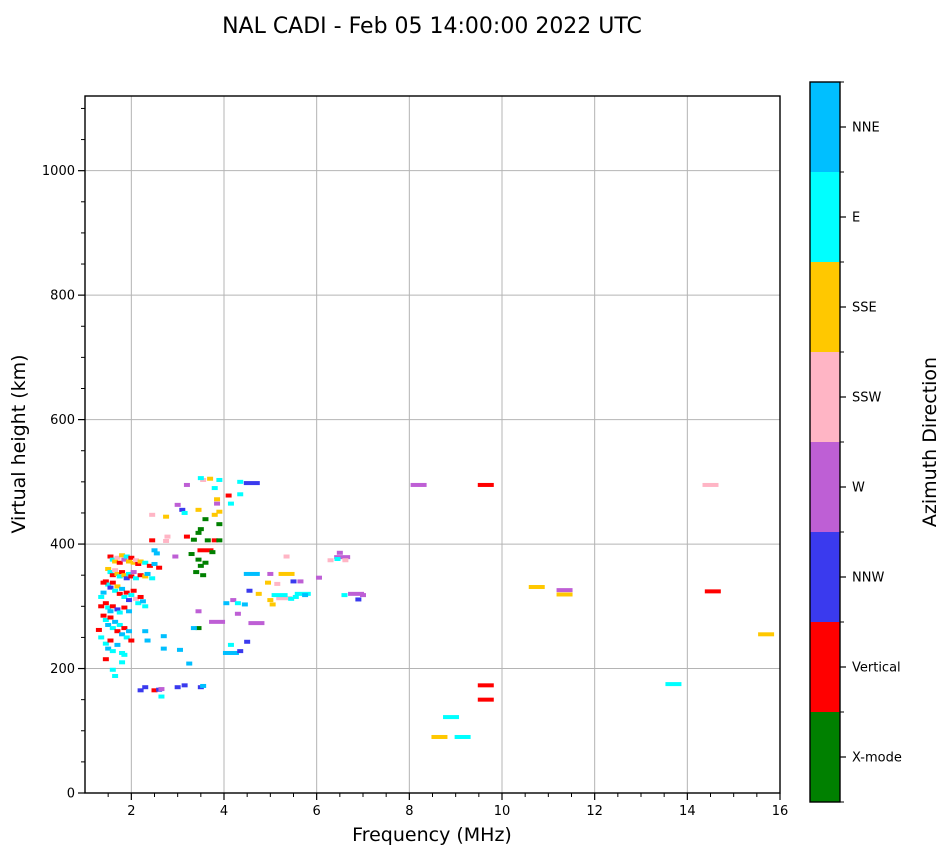  I want to click on colorbar-category-label: X-mode, so click(877, 758).